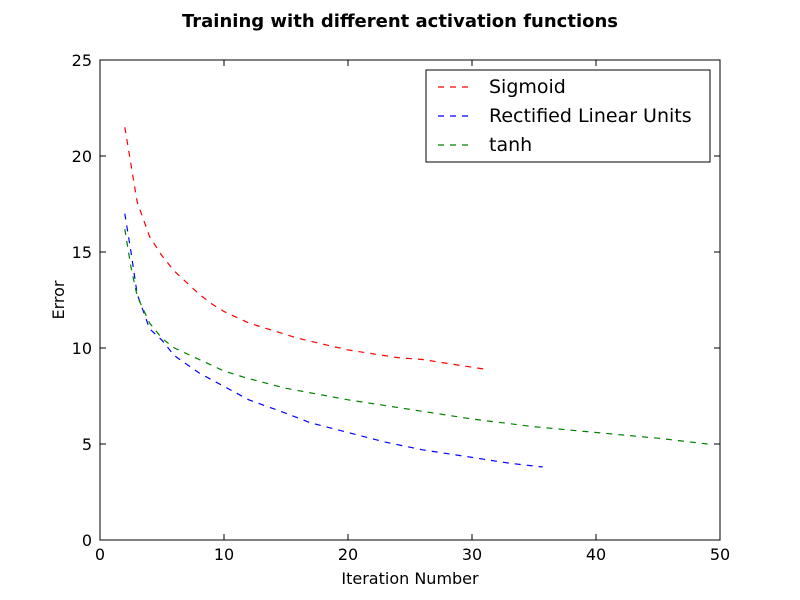 This screenshot has height=600, width=800. Describe the element at coordinates (87, 540) in the screenshot. I see `y-tick-label: 0` at that location.